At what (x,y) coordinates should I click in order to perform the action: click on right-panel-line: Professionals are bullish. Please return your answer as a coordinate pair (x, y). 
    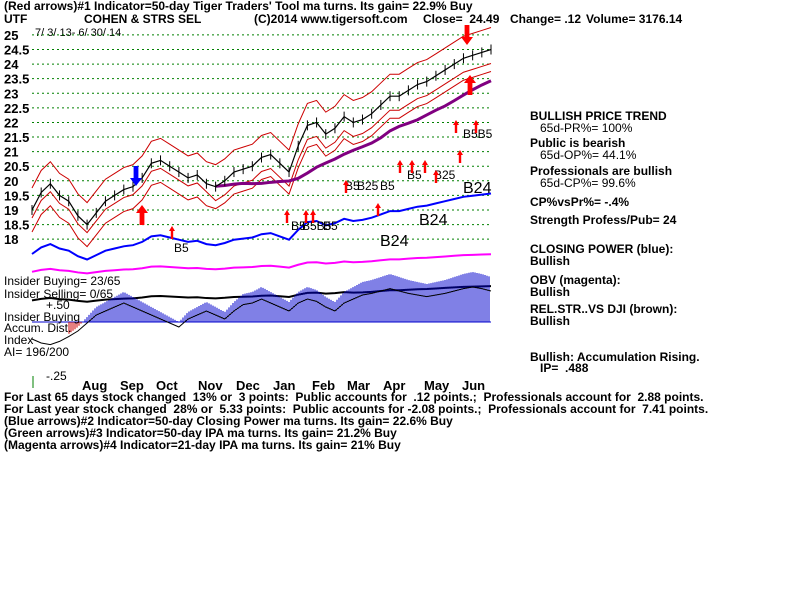
    Looking at the image, I should click on (601, 171).